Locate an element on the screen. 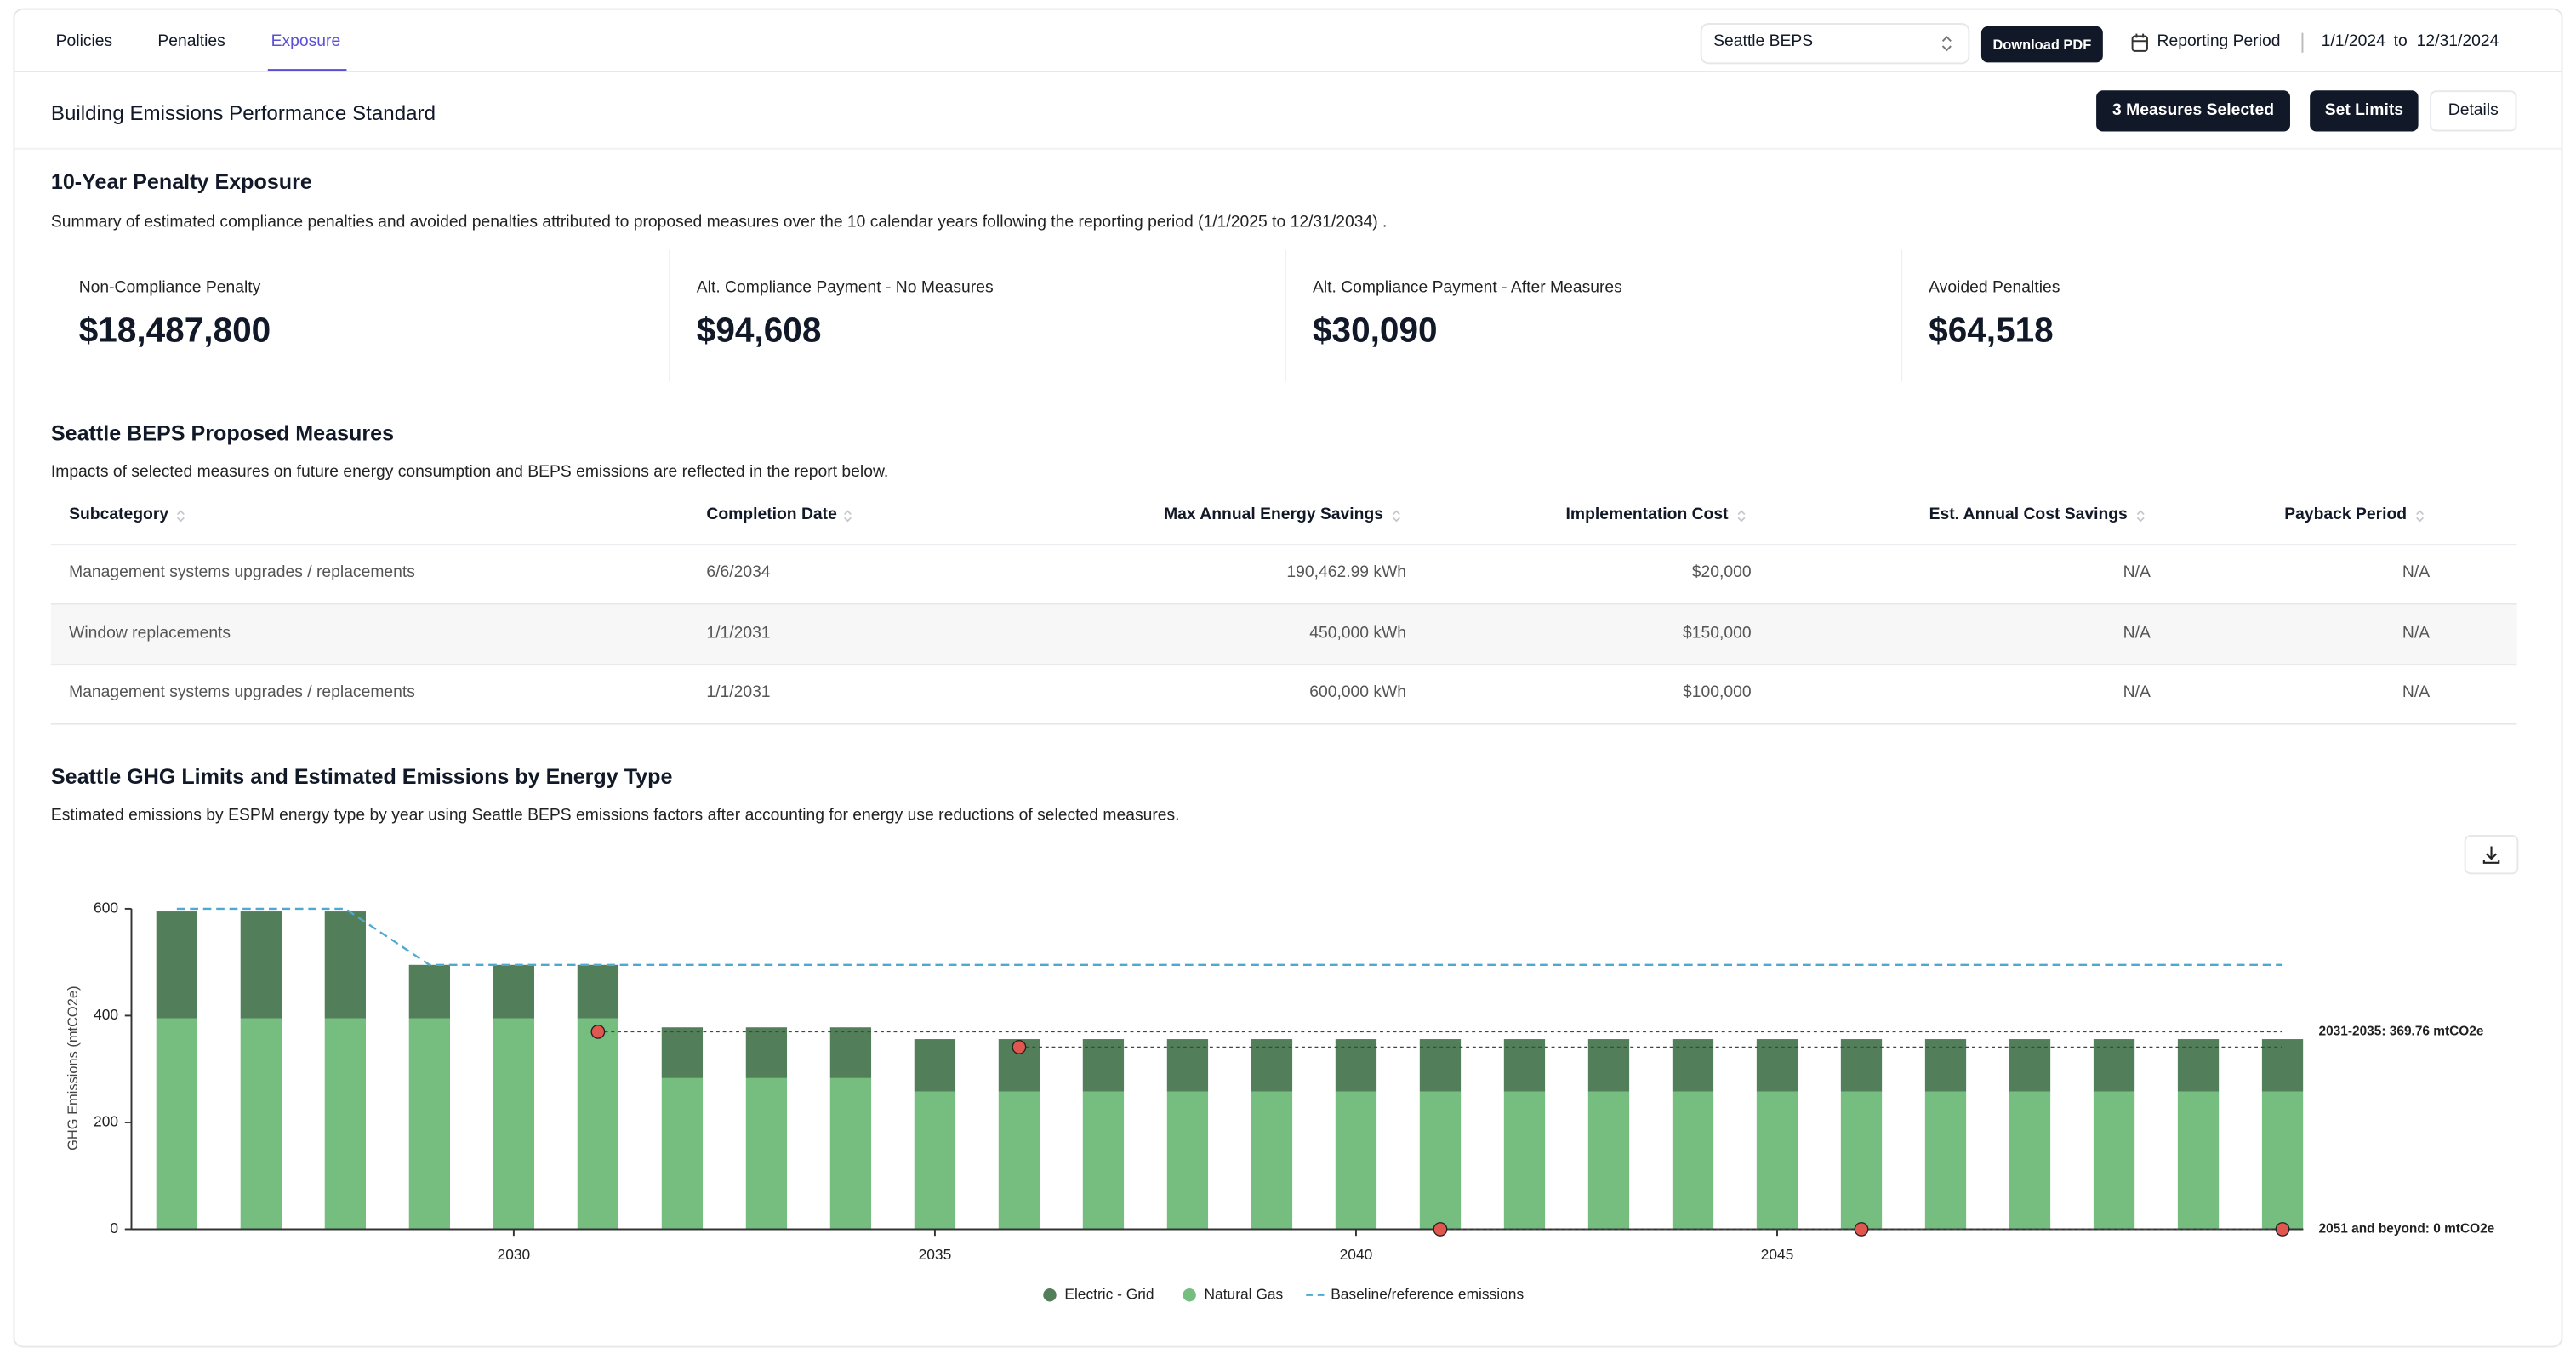  page-title: Building Emissions Performance Standard is located at coordinates (243, 113).